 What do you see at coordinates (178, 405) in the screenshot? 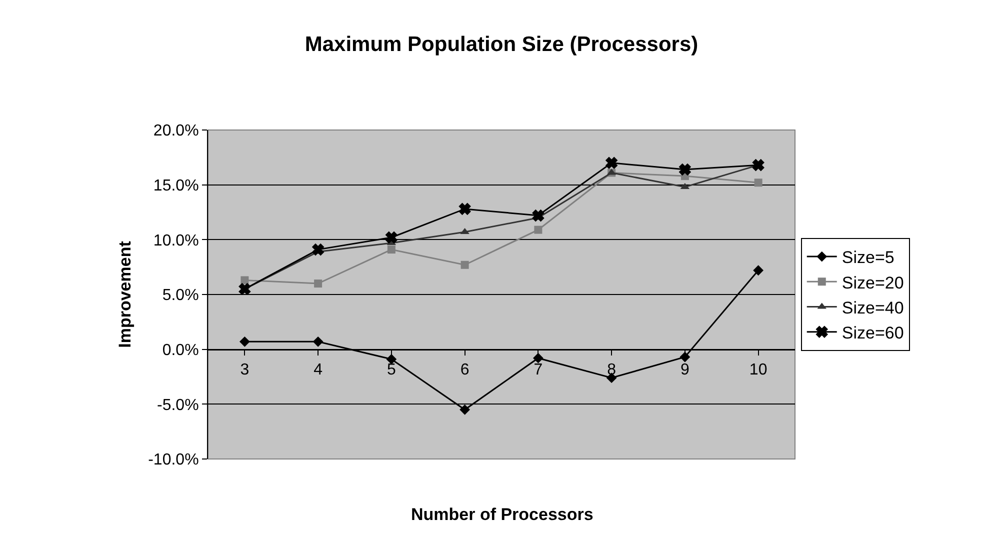
I see `y-tick-label: -5.0%` at bounding box center [178, 405].